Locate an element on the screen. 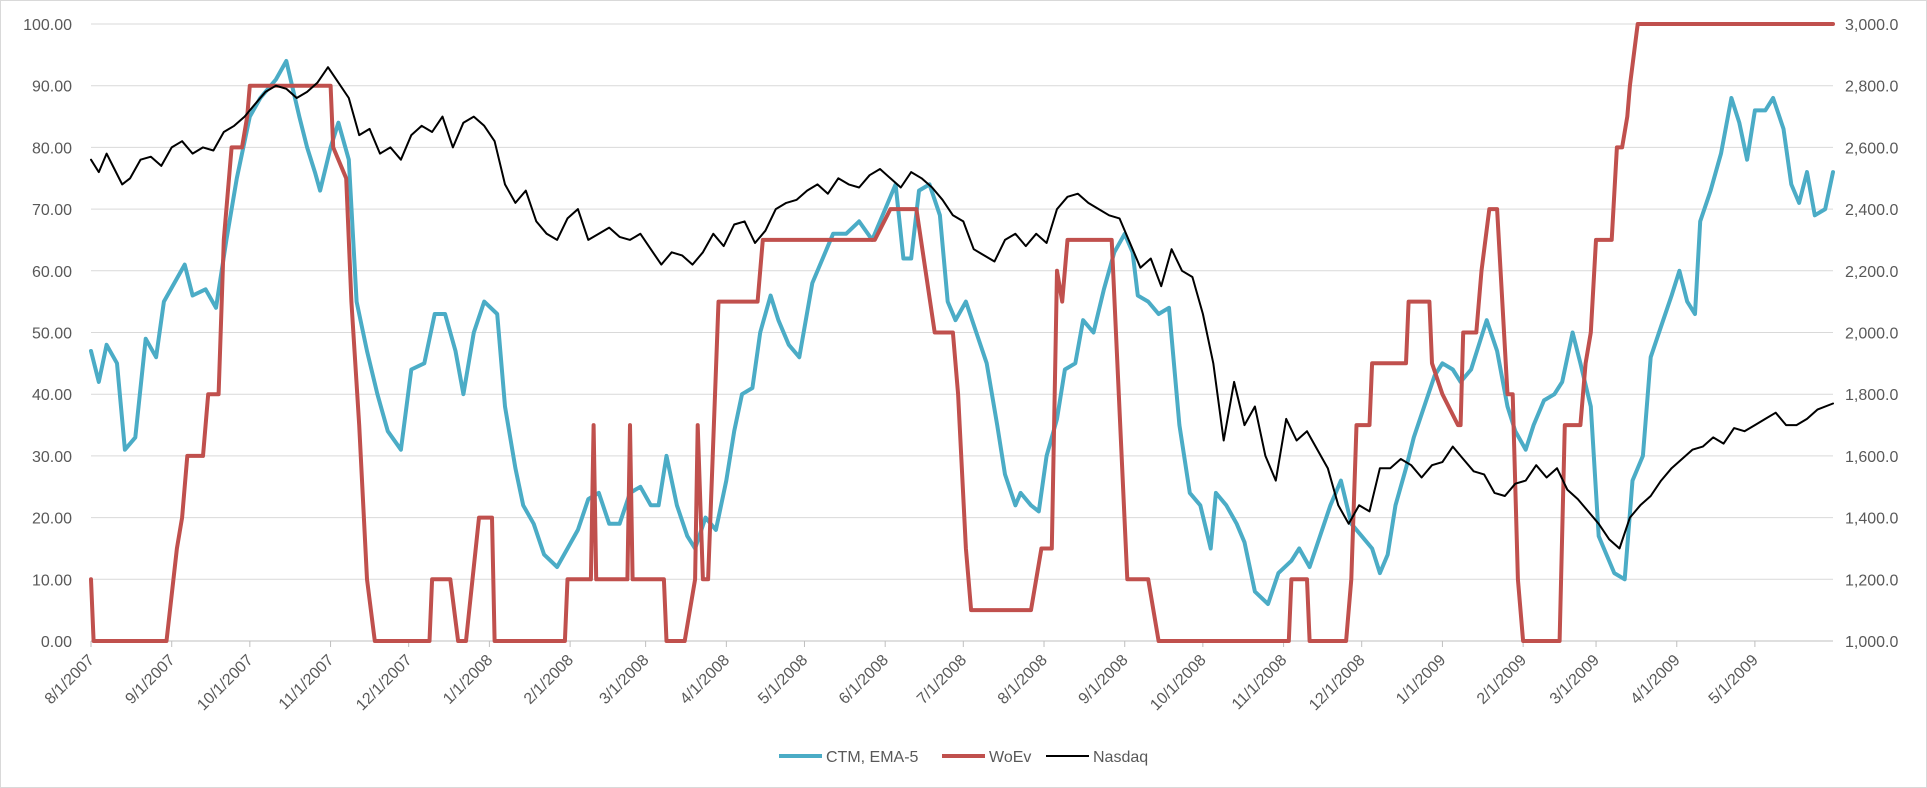 The width and height of the screenshot is (1927, 788). y-right-tick-label: 1,400.0 is located at coordinates (1871, 519).